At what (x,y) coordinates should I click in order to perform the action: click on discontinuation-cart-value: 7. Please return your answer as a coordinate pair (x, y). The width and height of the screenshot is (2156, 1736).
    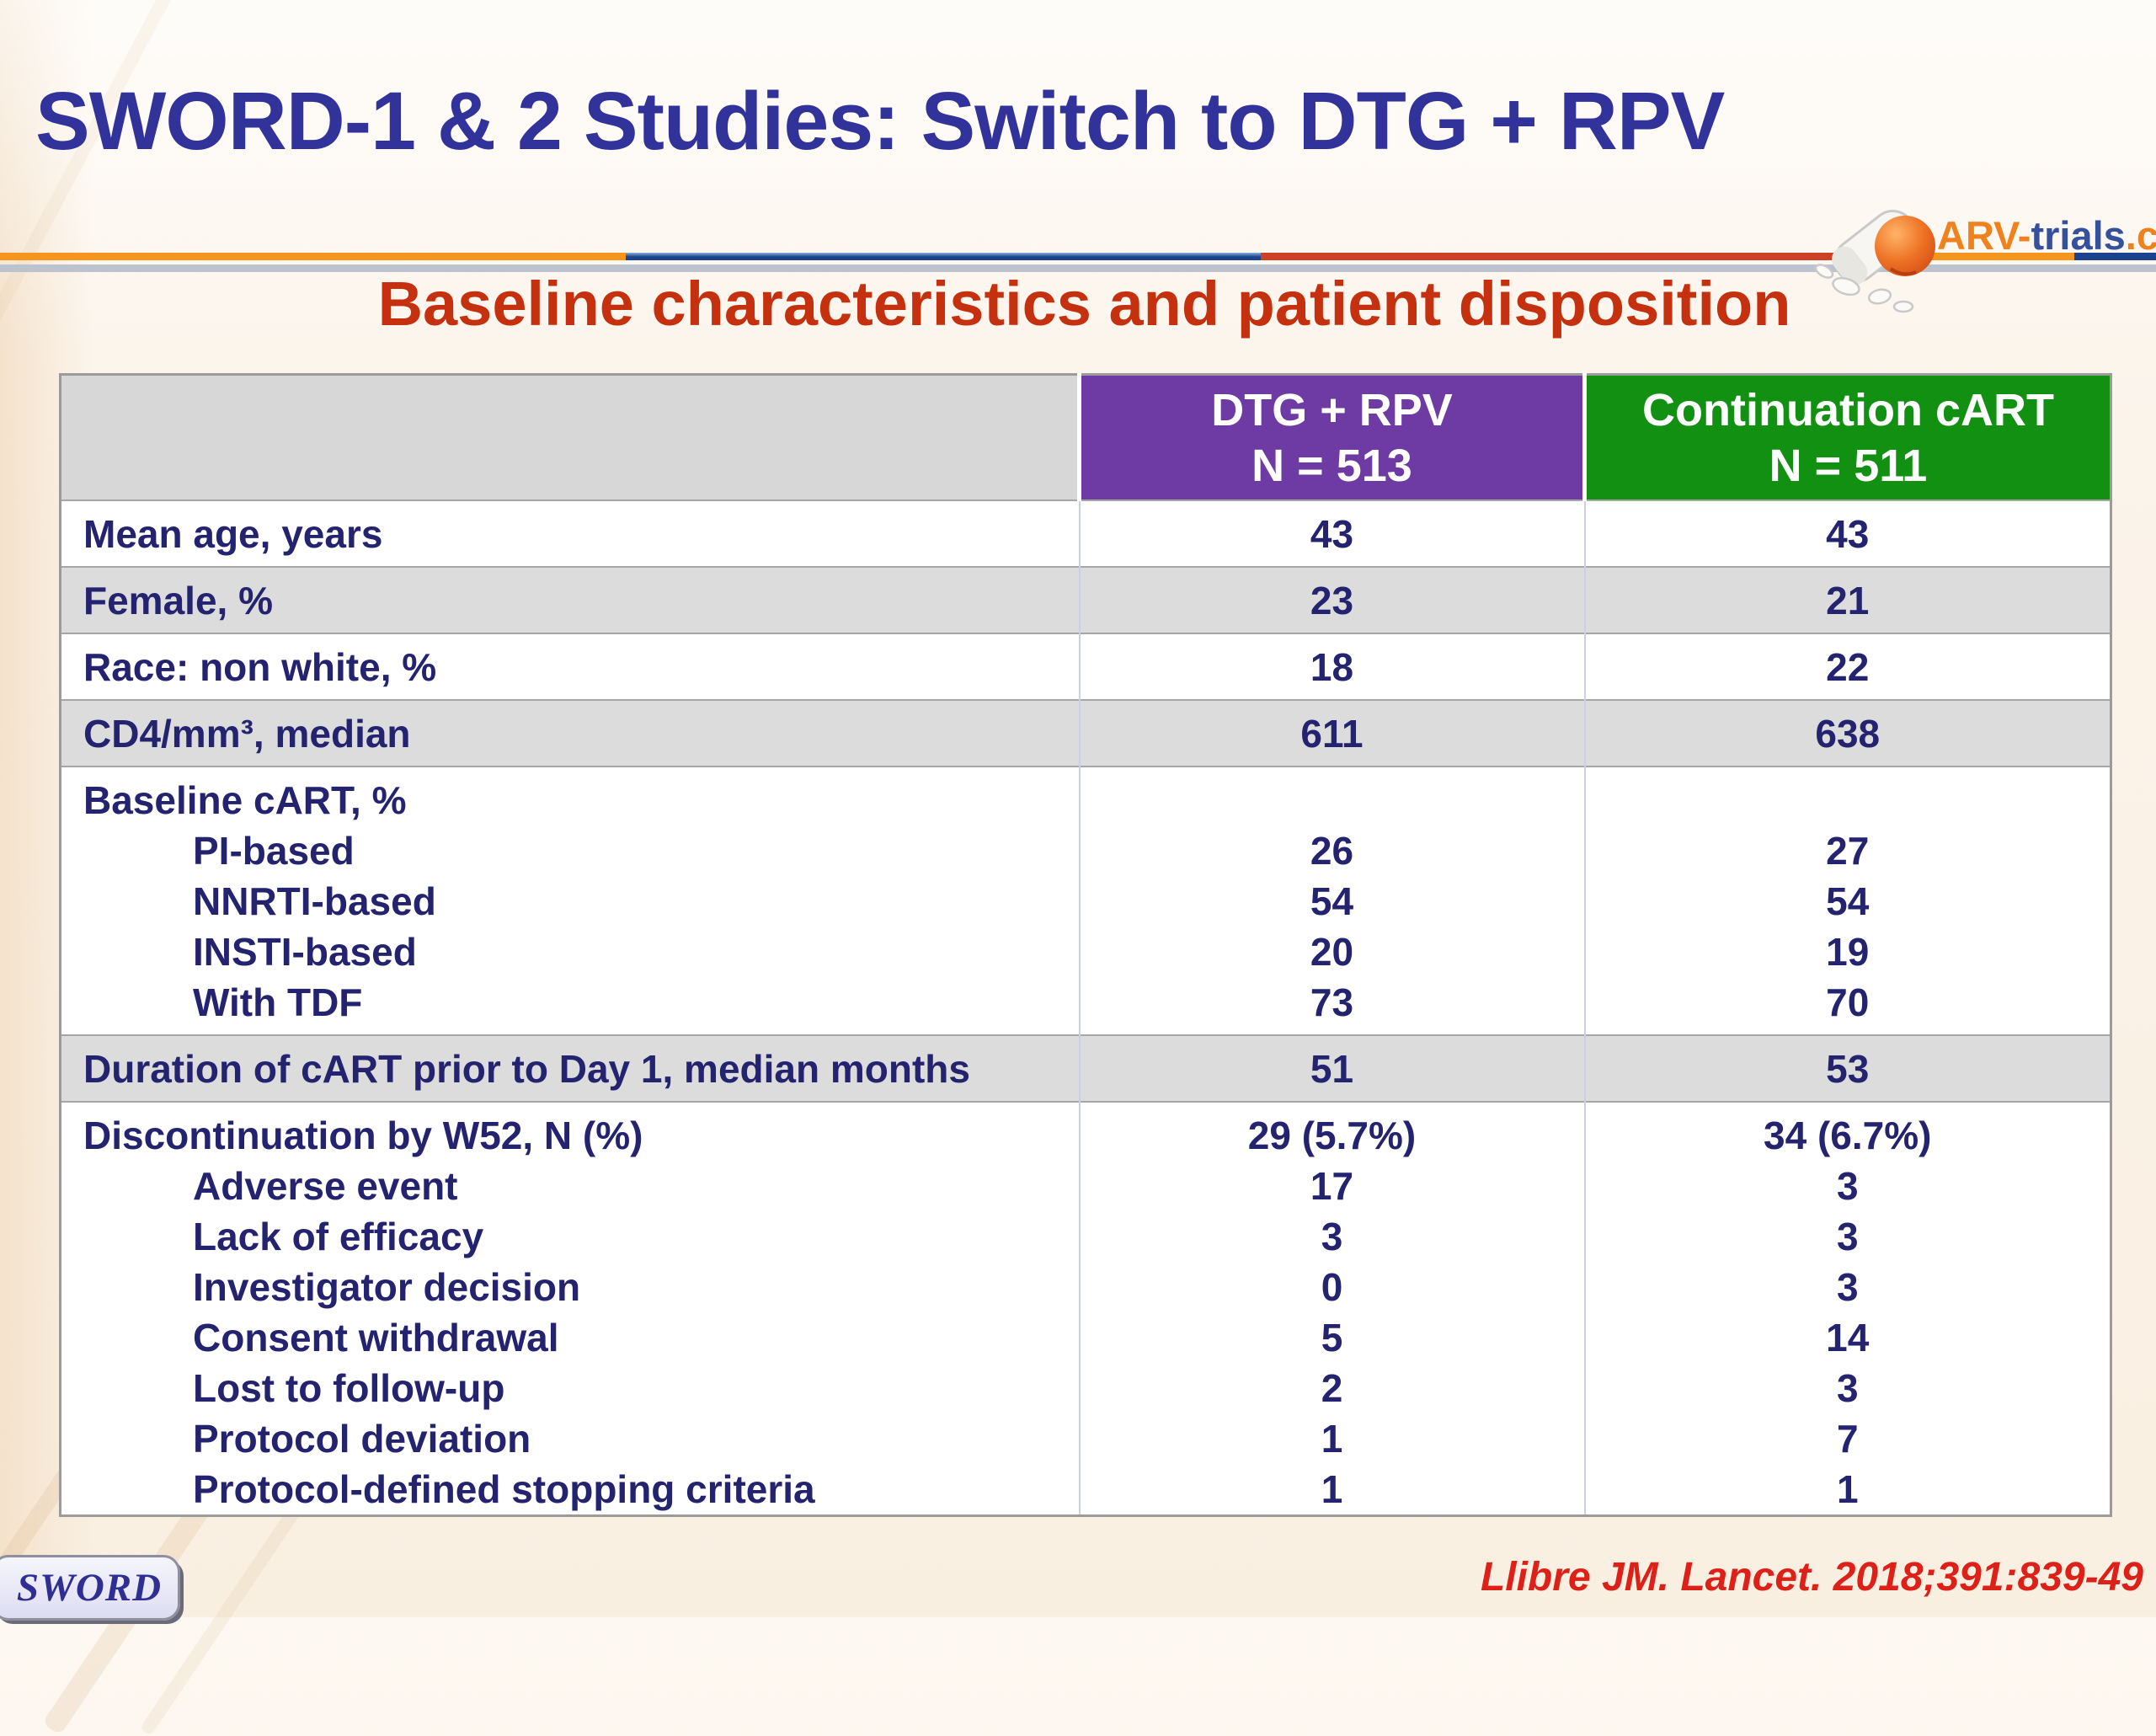
    Looking at the image, I should click on (1847, 1439).